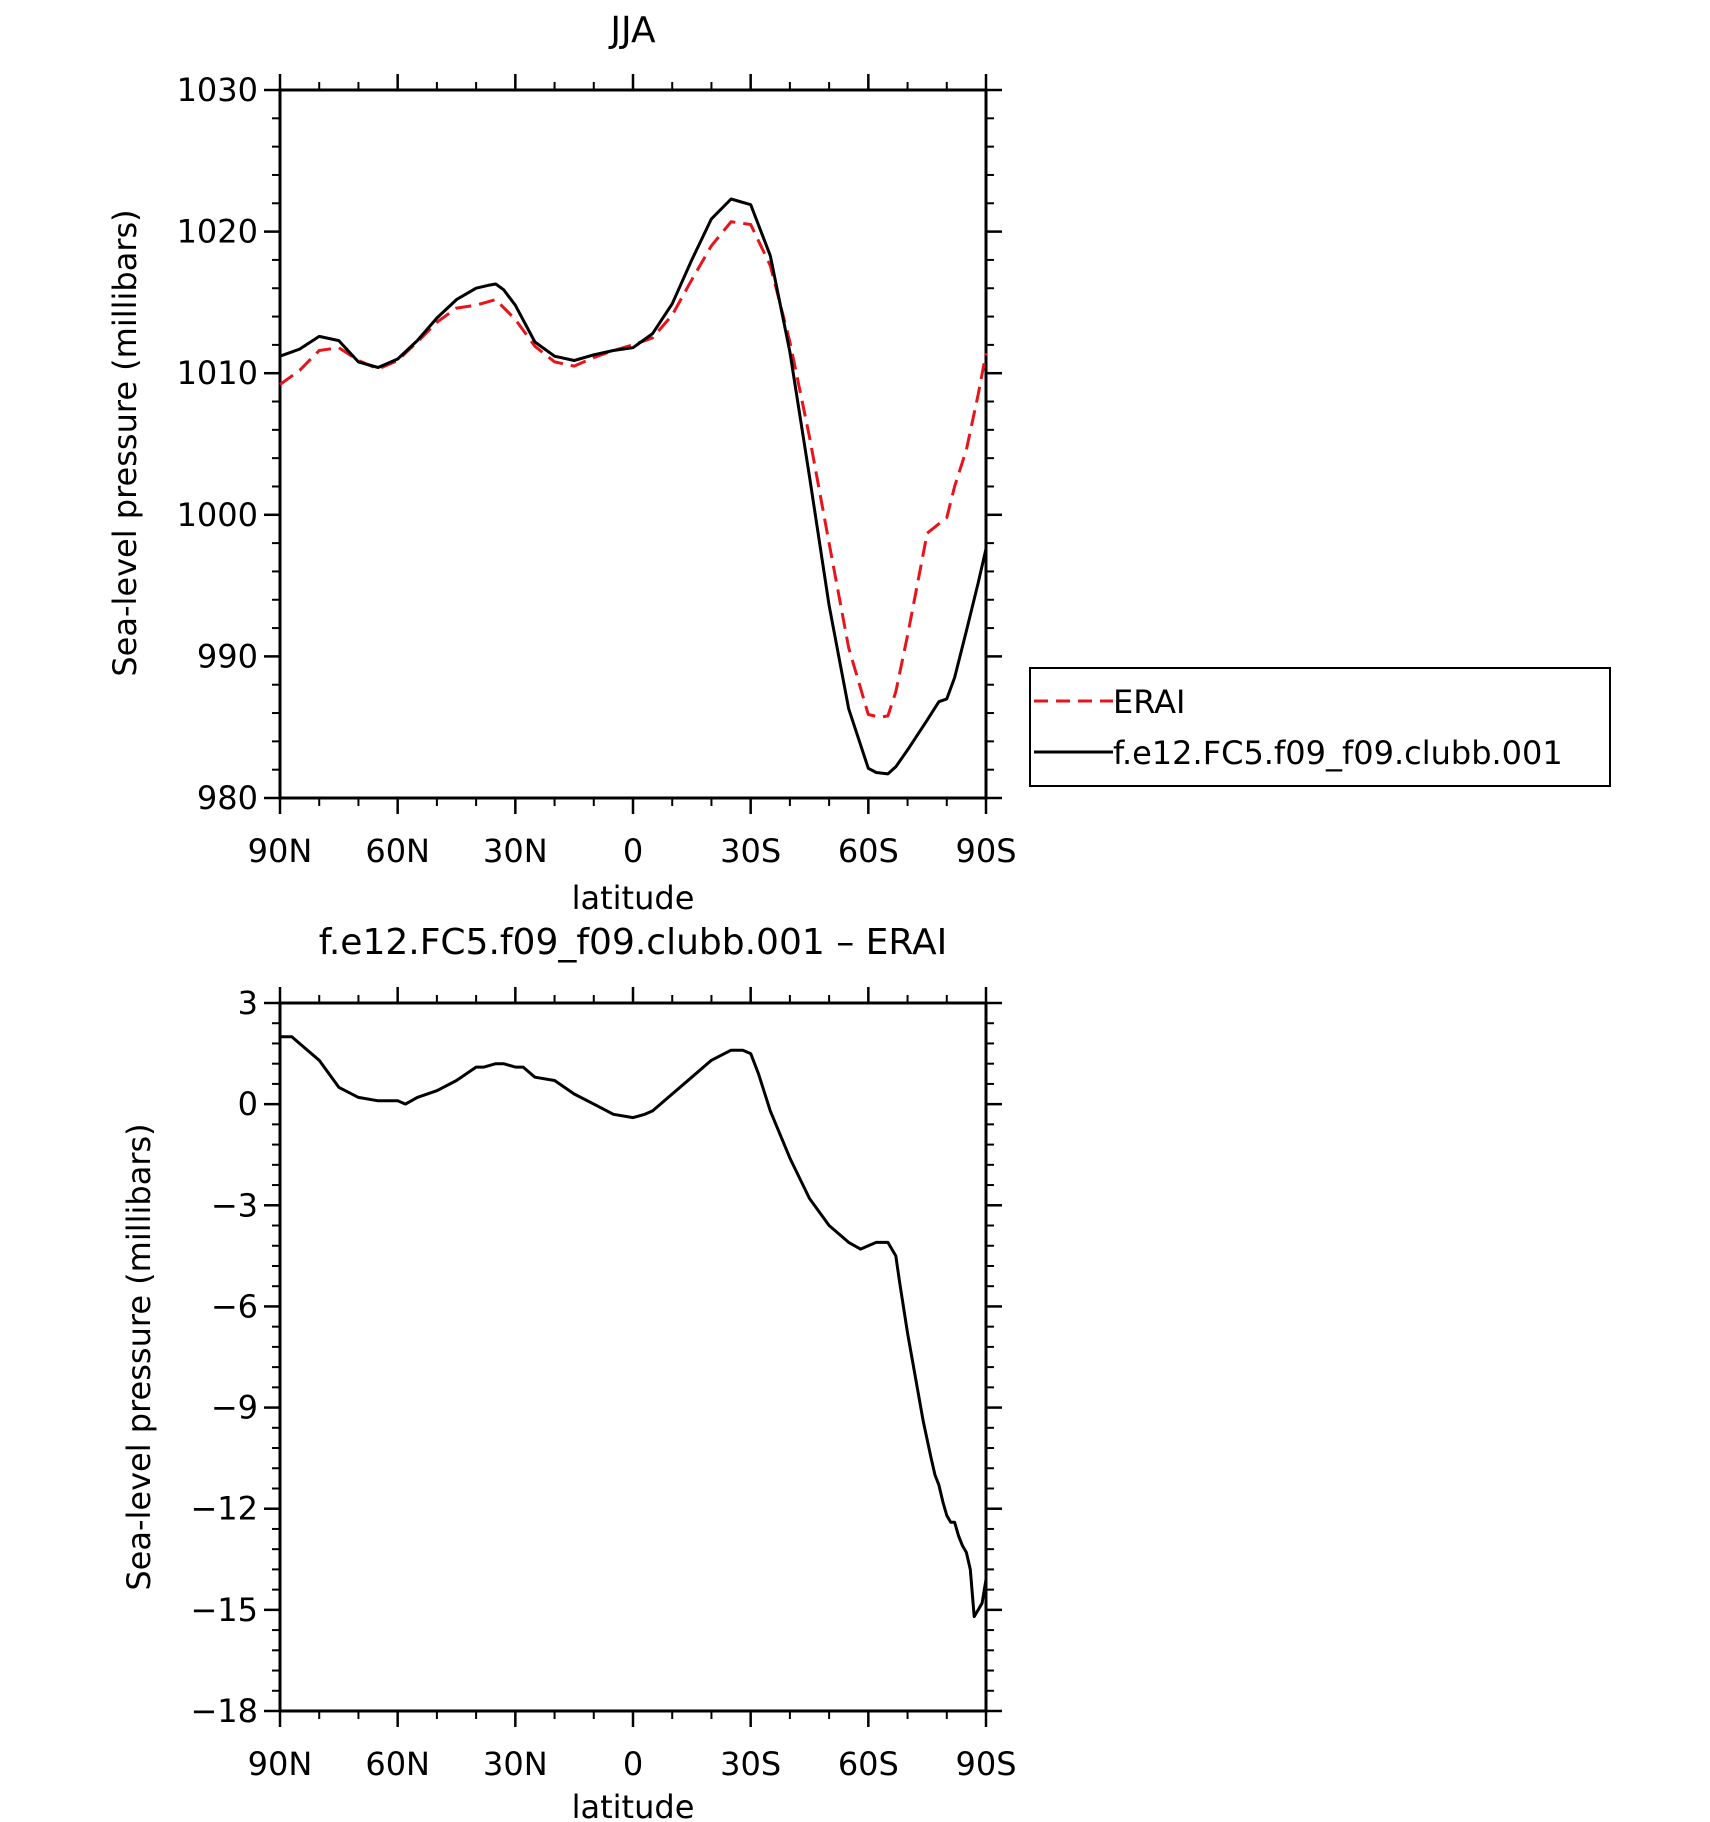 This screenshot has width=1710, height=1822. I want to click on y-tick-label: 980, so click(227, 798).